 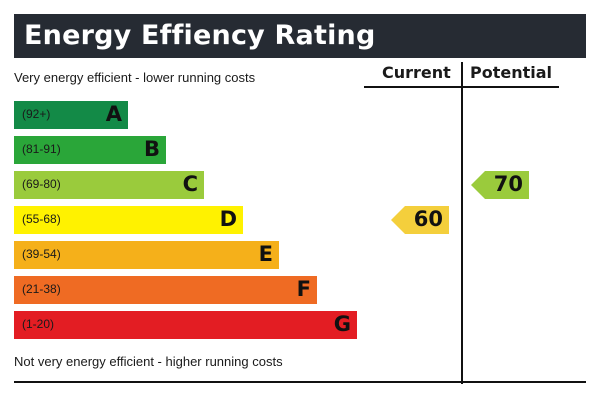 I want to click on potential-rating-value: 70, so click(x=508, y=184).